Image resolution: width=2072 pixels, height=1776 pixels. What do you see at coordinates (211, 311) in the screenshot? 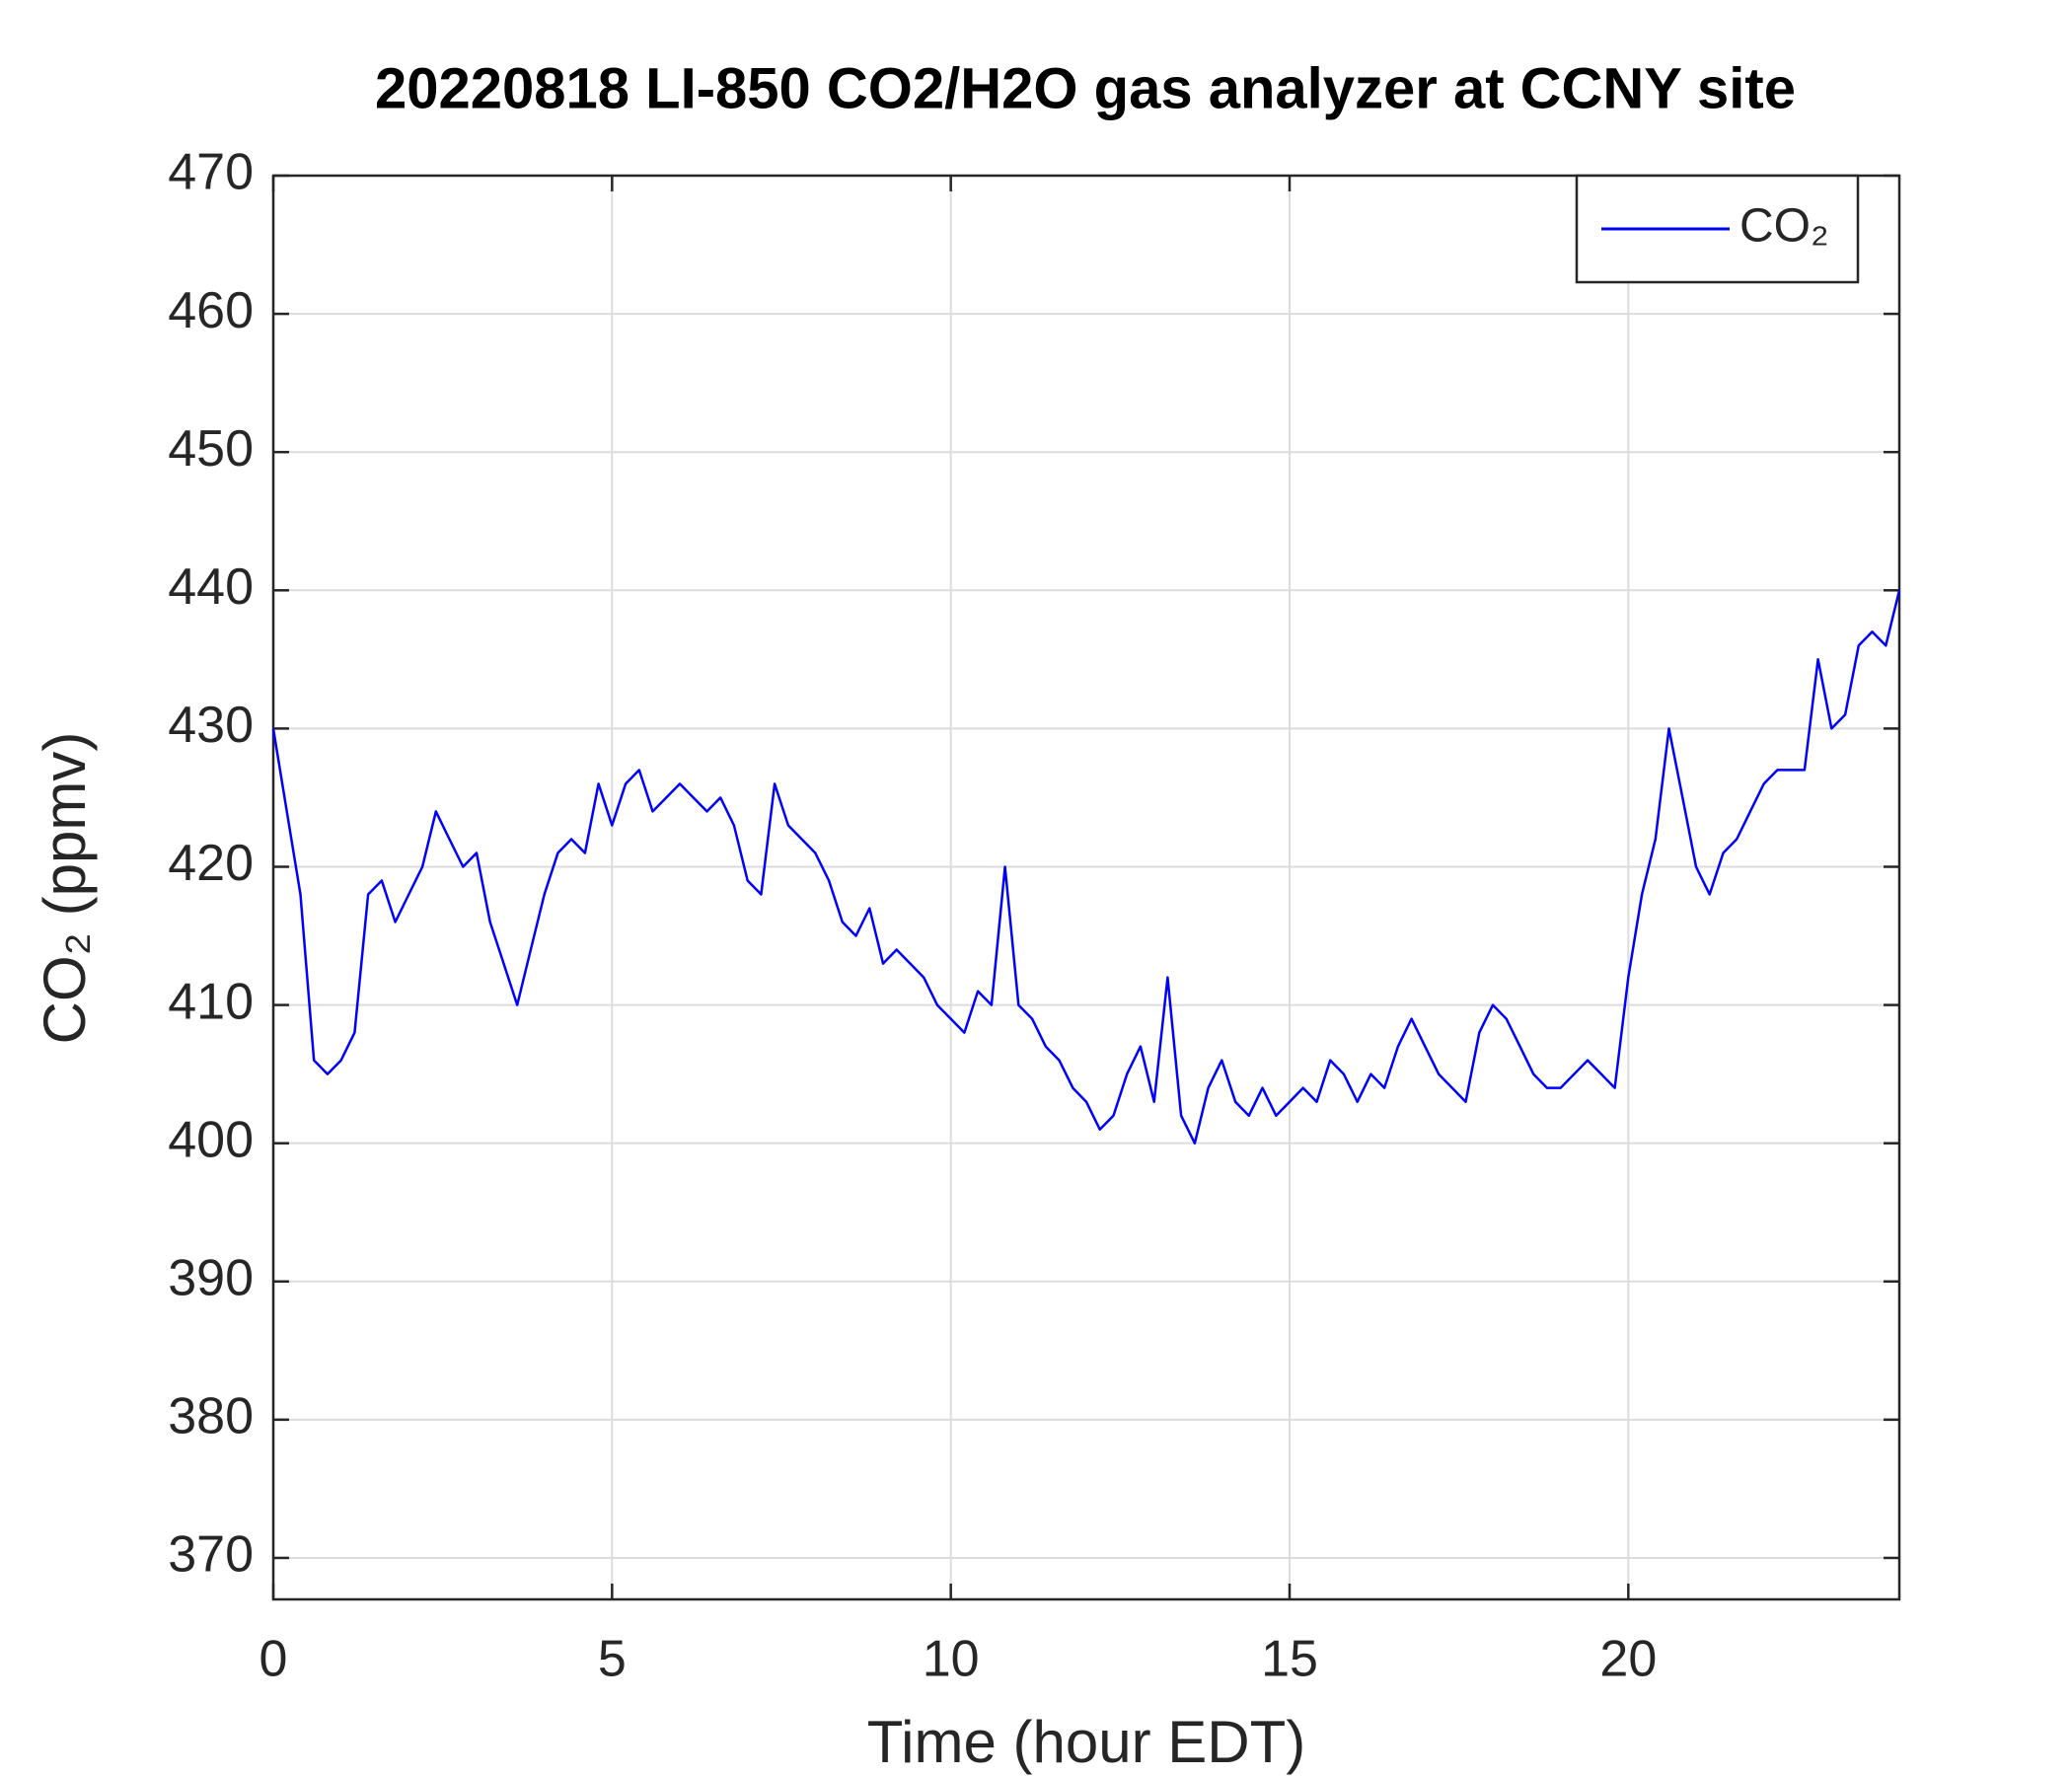
I see `y-tick-label: 460` at bounding box center [211, 311].